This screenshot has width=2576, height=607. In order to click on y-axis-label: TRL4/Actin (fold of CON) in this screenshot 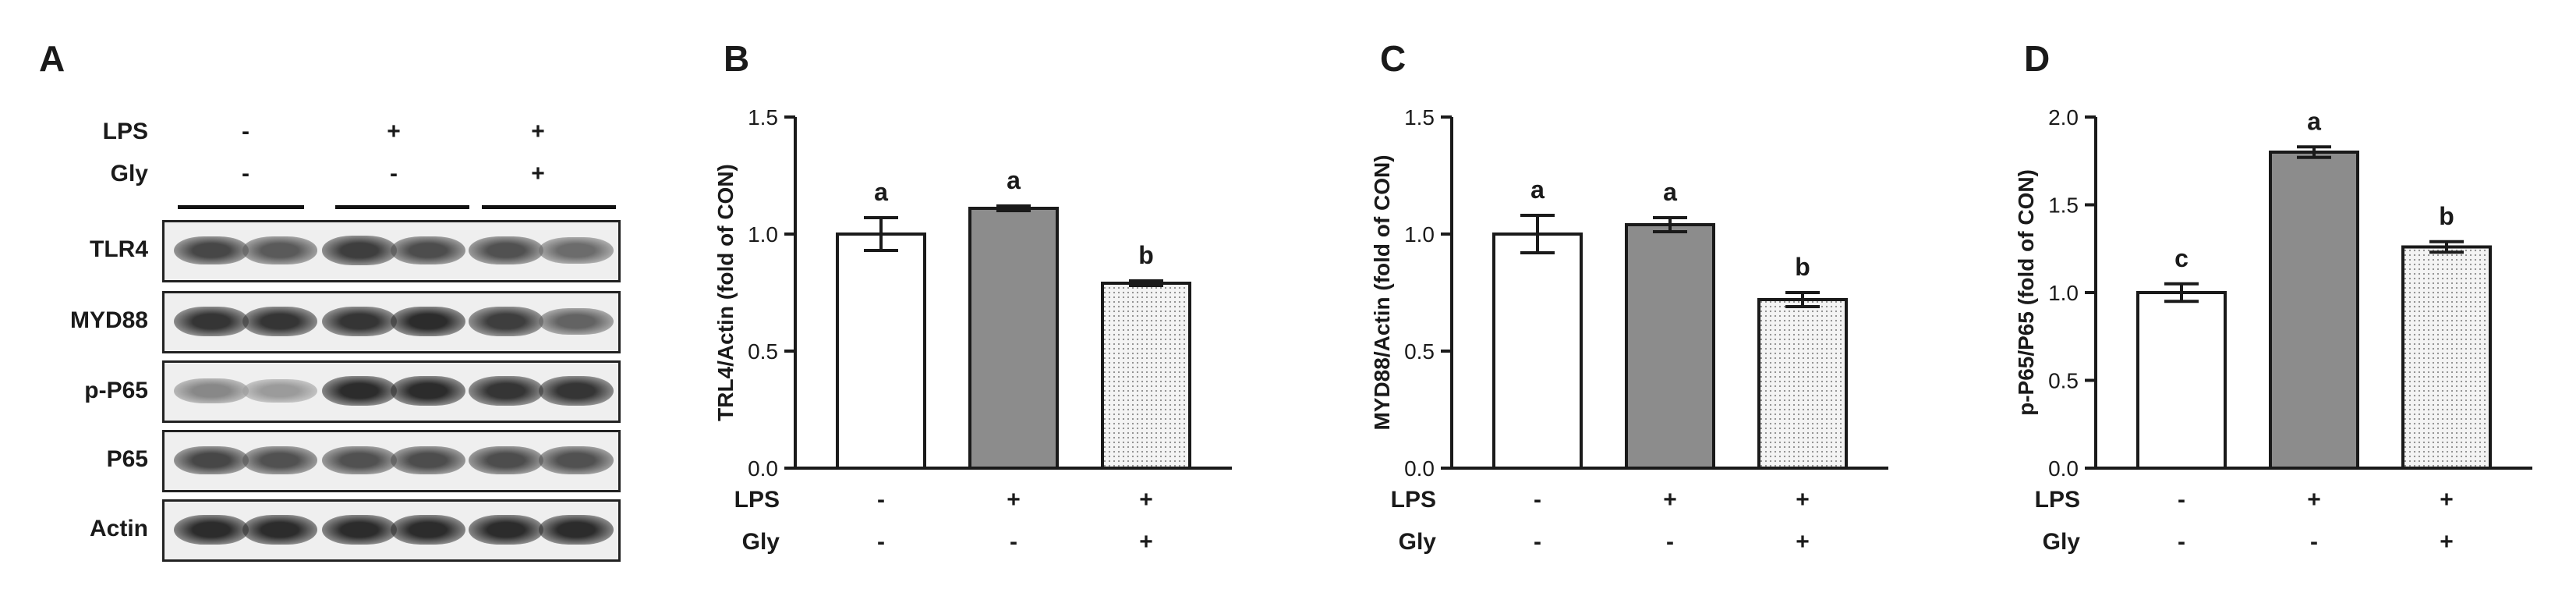, I will do `click(725, 292)`.